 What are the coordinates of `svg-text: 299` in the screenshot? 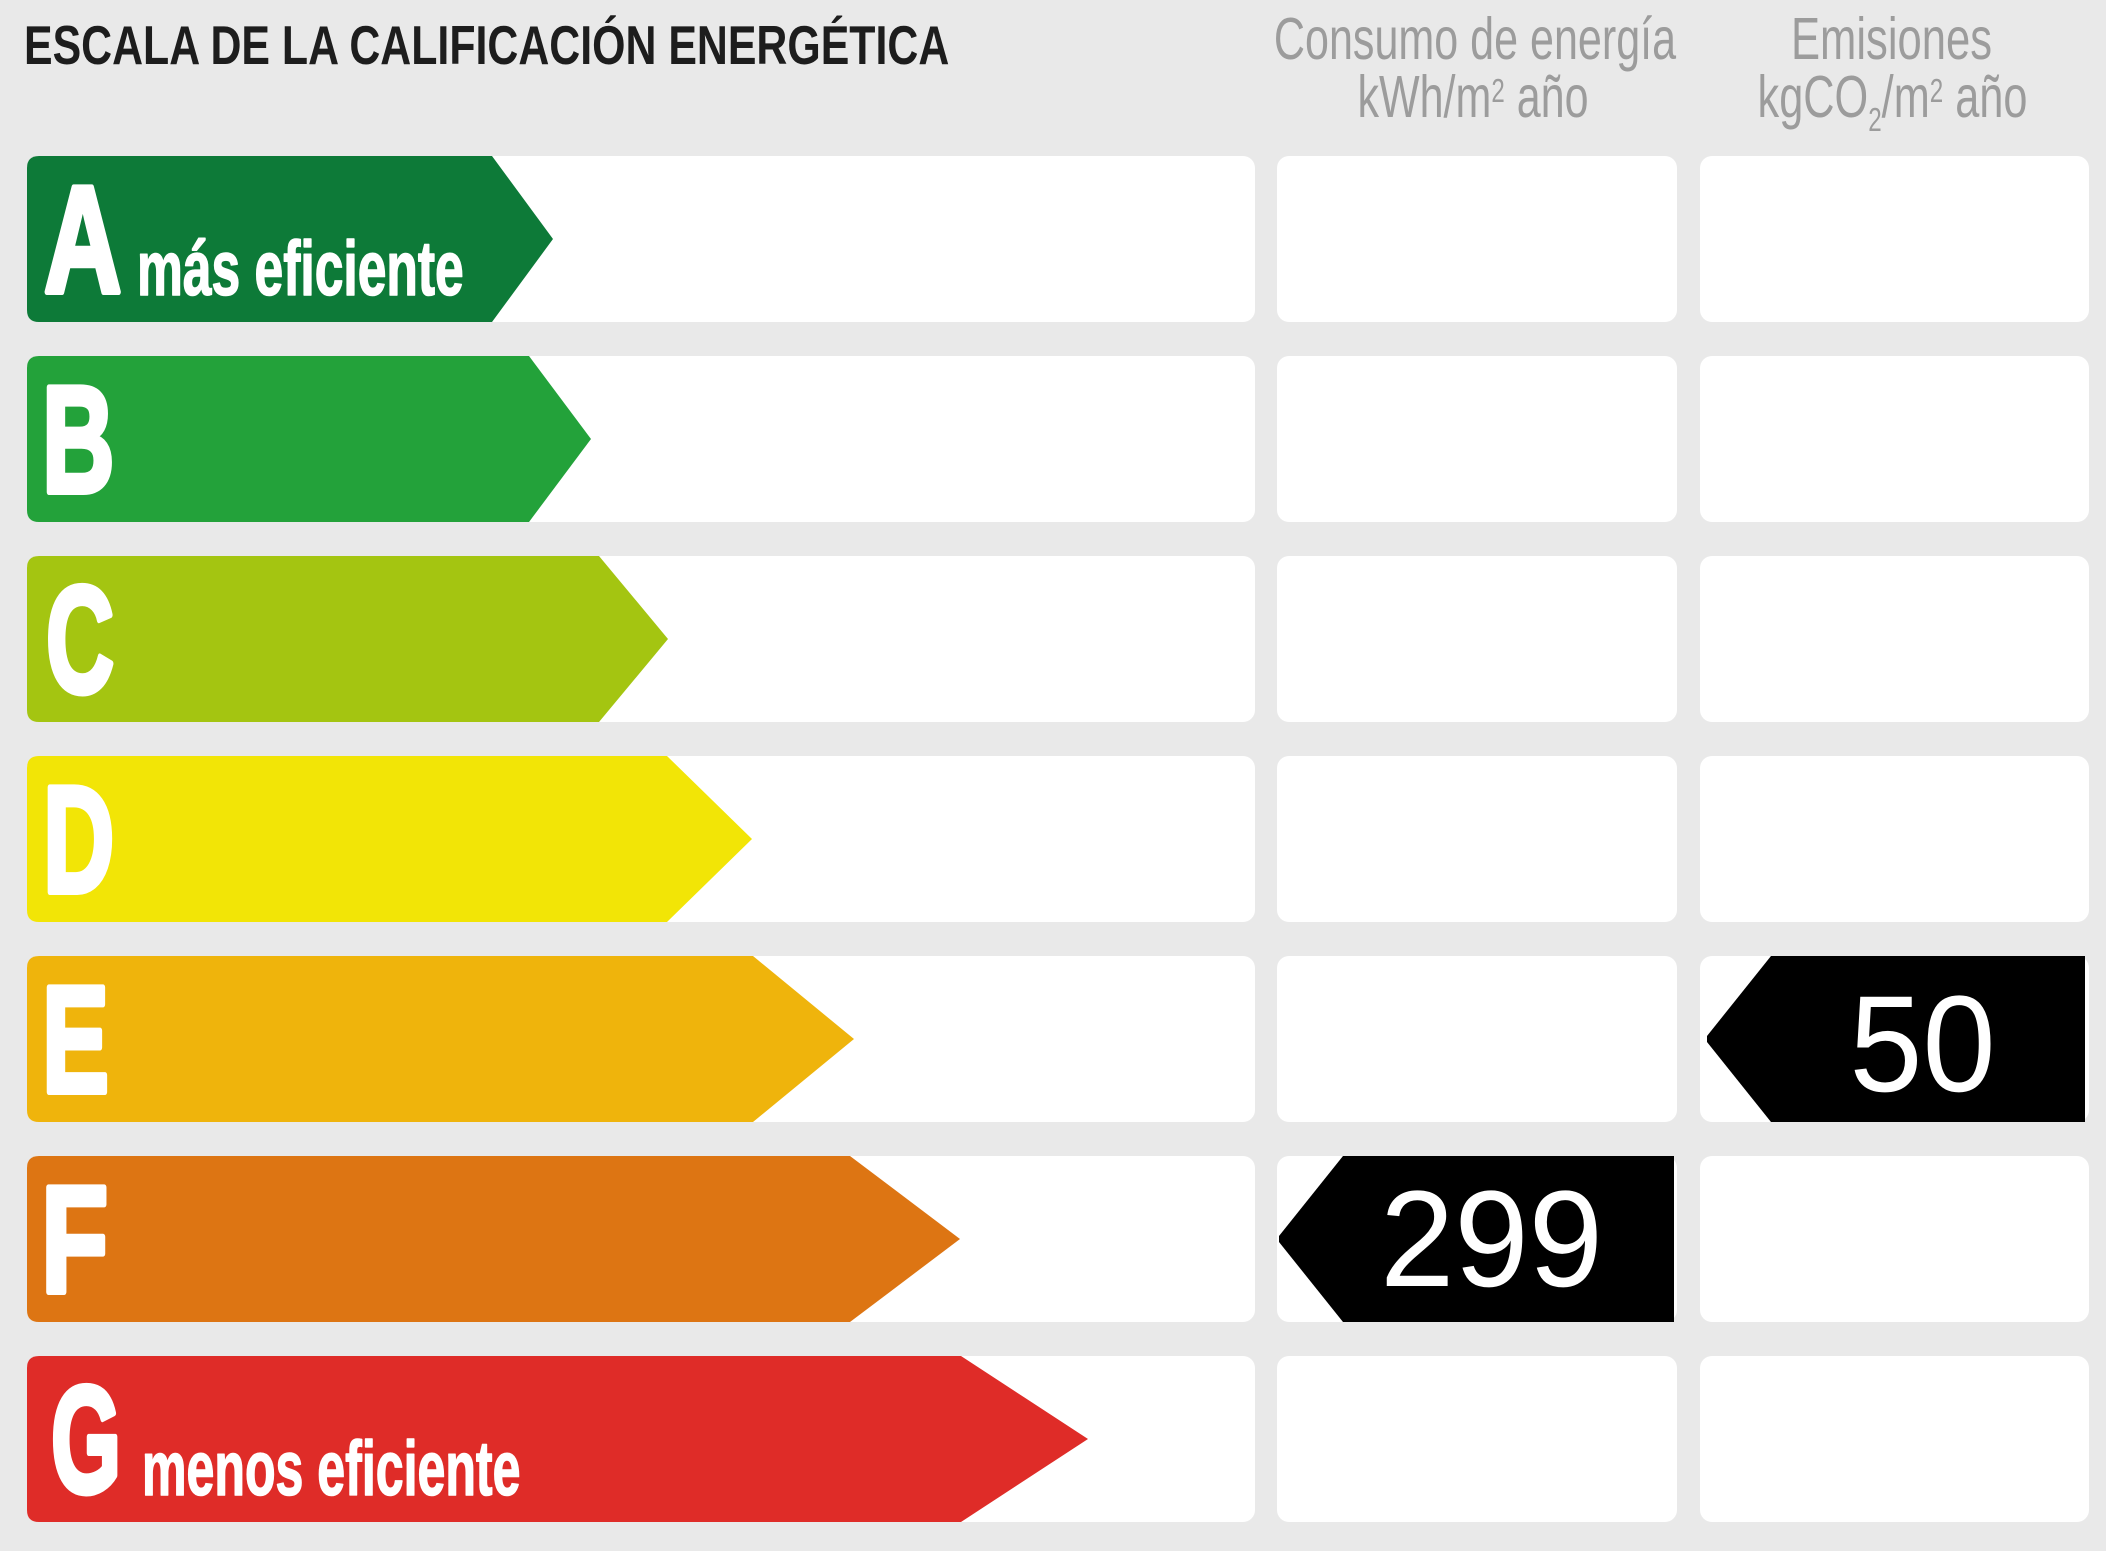 It's located at (1491, 1238).